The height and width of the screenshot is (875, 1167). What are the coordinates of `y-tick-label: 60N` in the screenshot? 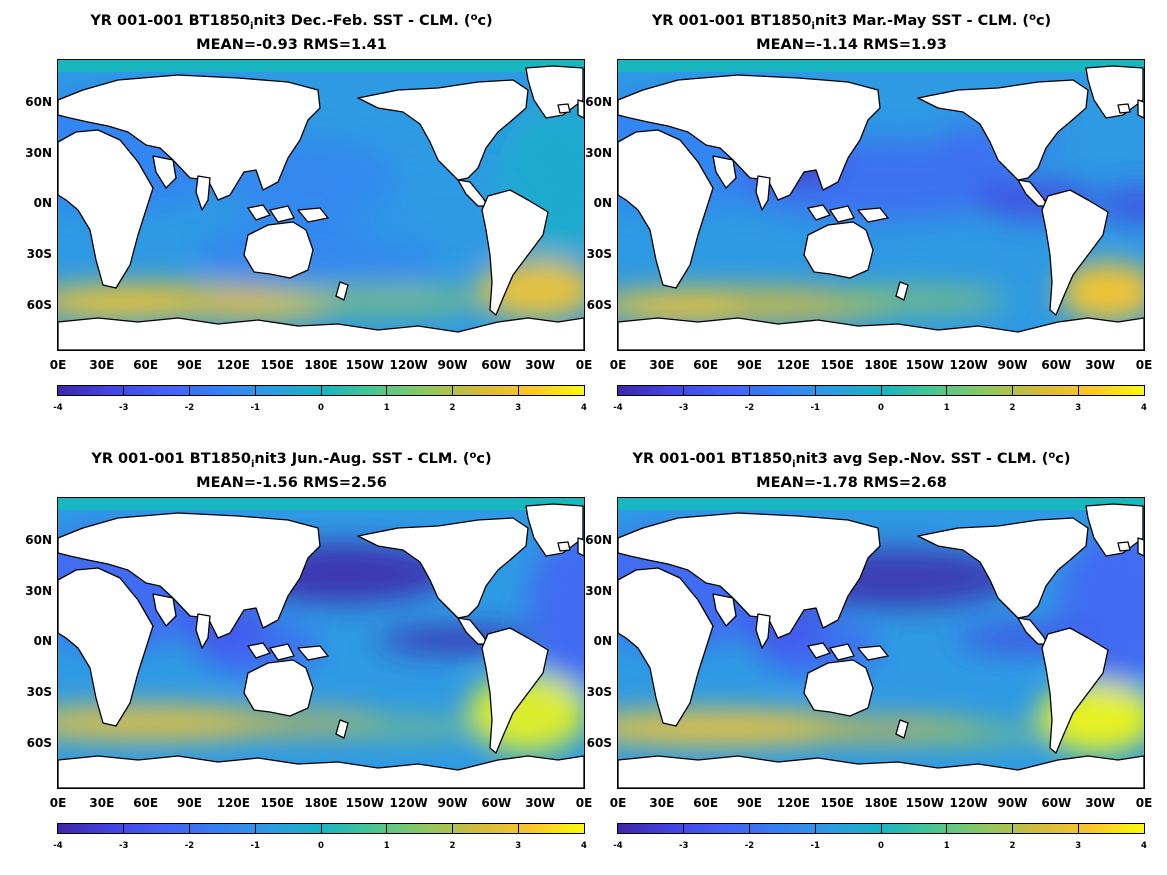 It's located at (38, 102).